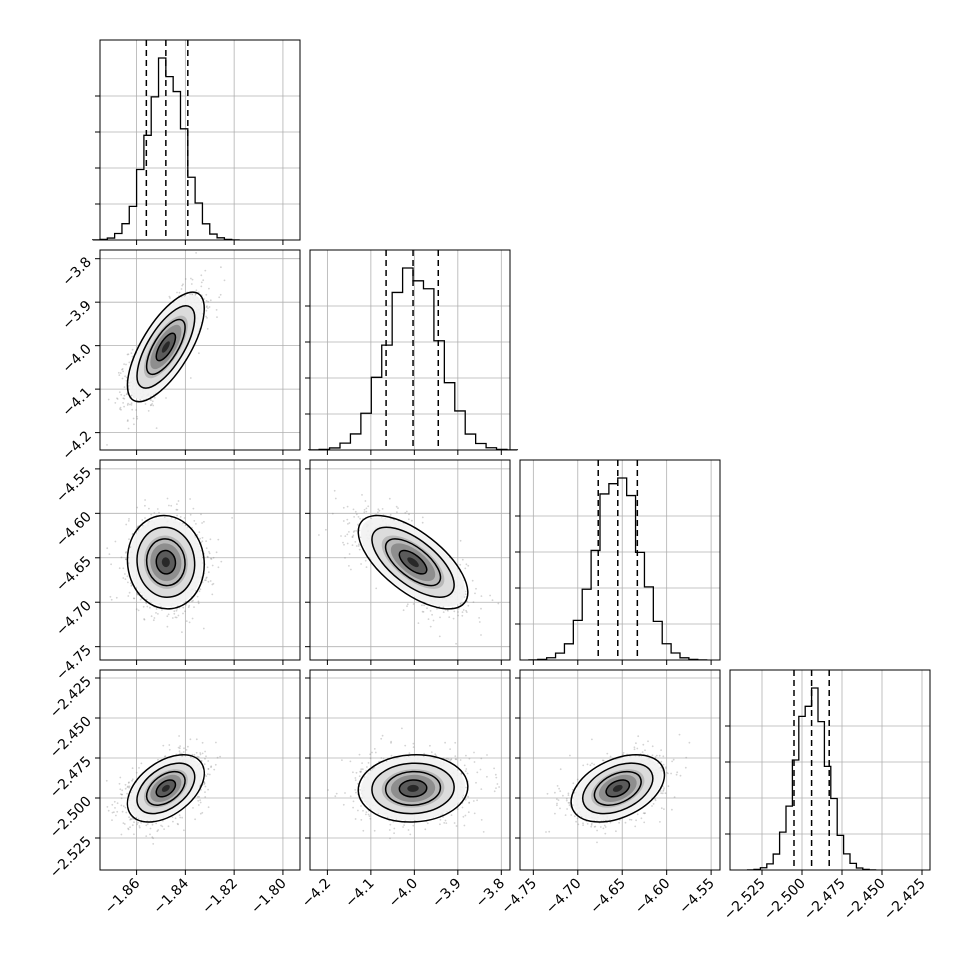 Image resolution: width=970 pixels, height=970 pixels. Describe the element at coordinates (71, 818) in the screenshot. I see `y-tick-label: −2.500` at that location.